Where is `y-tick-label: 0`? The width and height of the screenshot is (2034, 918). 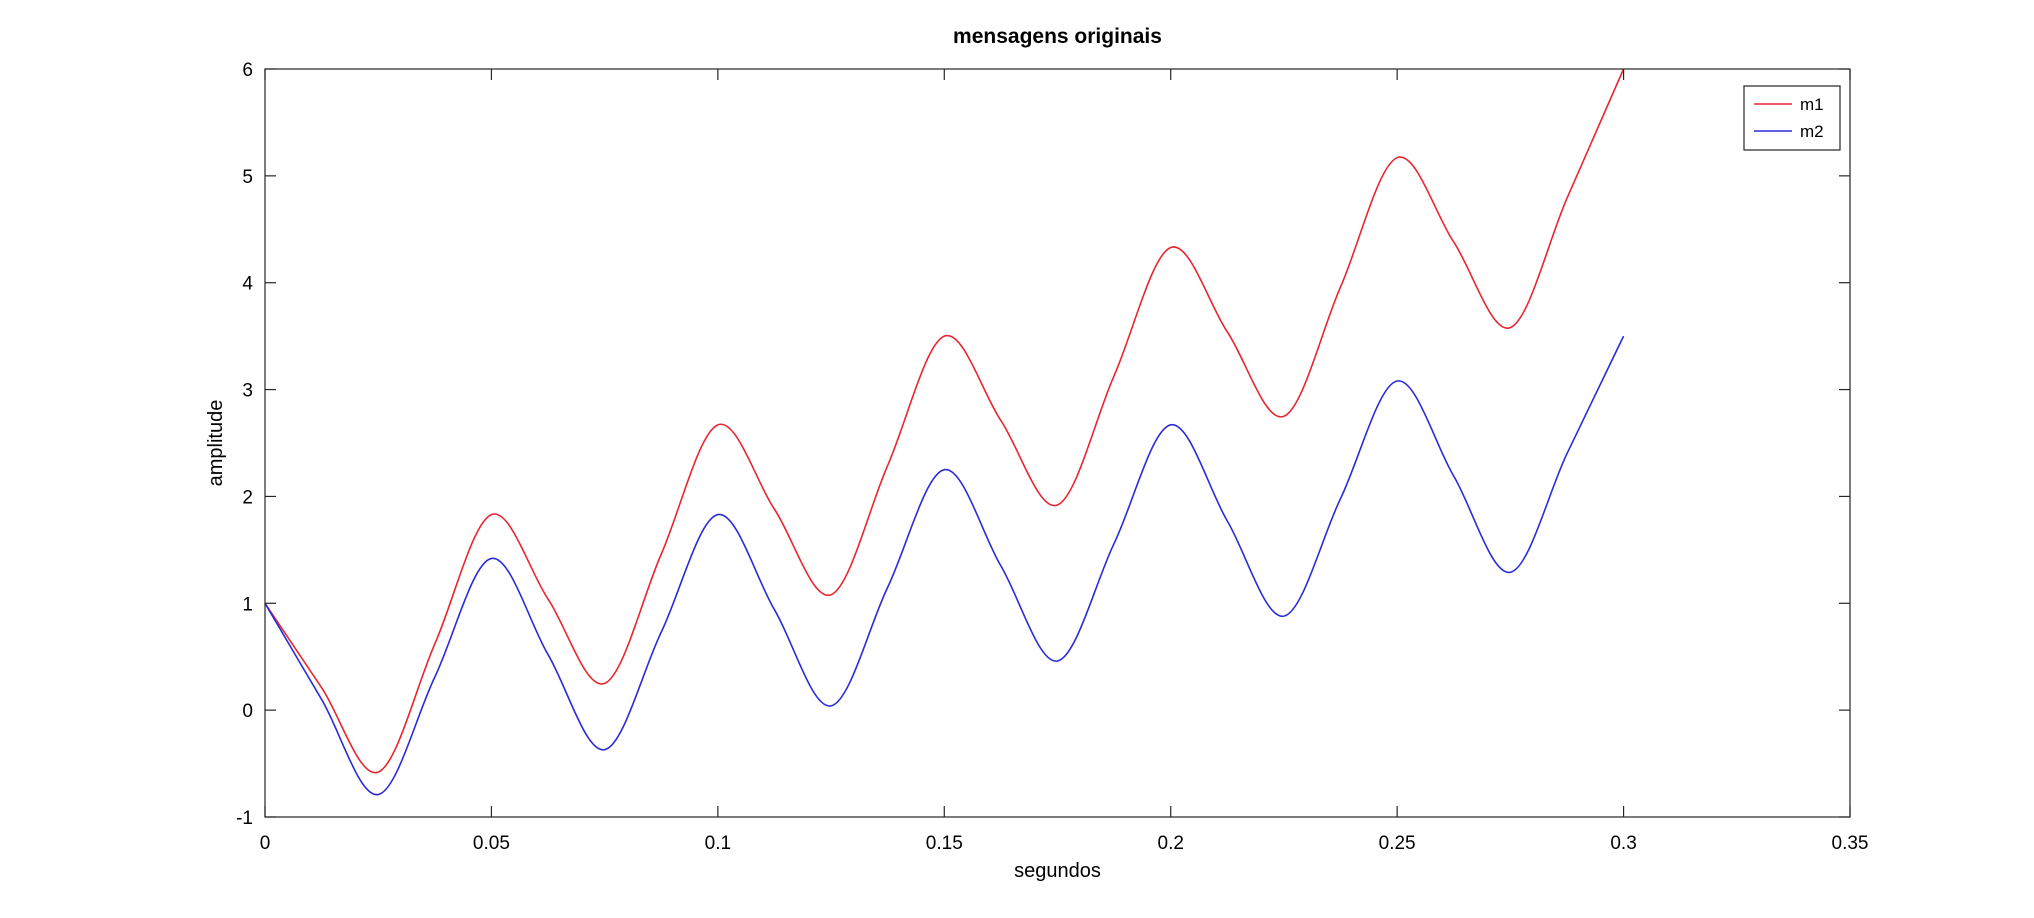 y-tick-label: 0 is located at coordinates (247, 711).